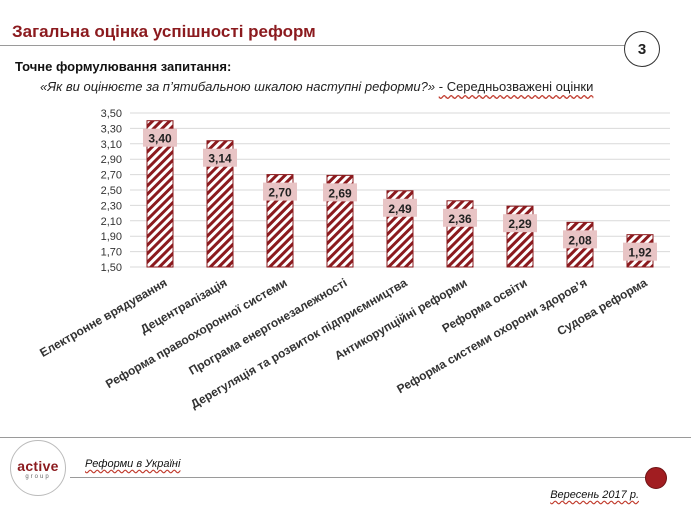  What do you see at coordinates (111, 268) in the screenshot?
I see `y-tick-label: 1,50` at bounding box center [111, 268].